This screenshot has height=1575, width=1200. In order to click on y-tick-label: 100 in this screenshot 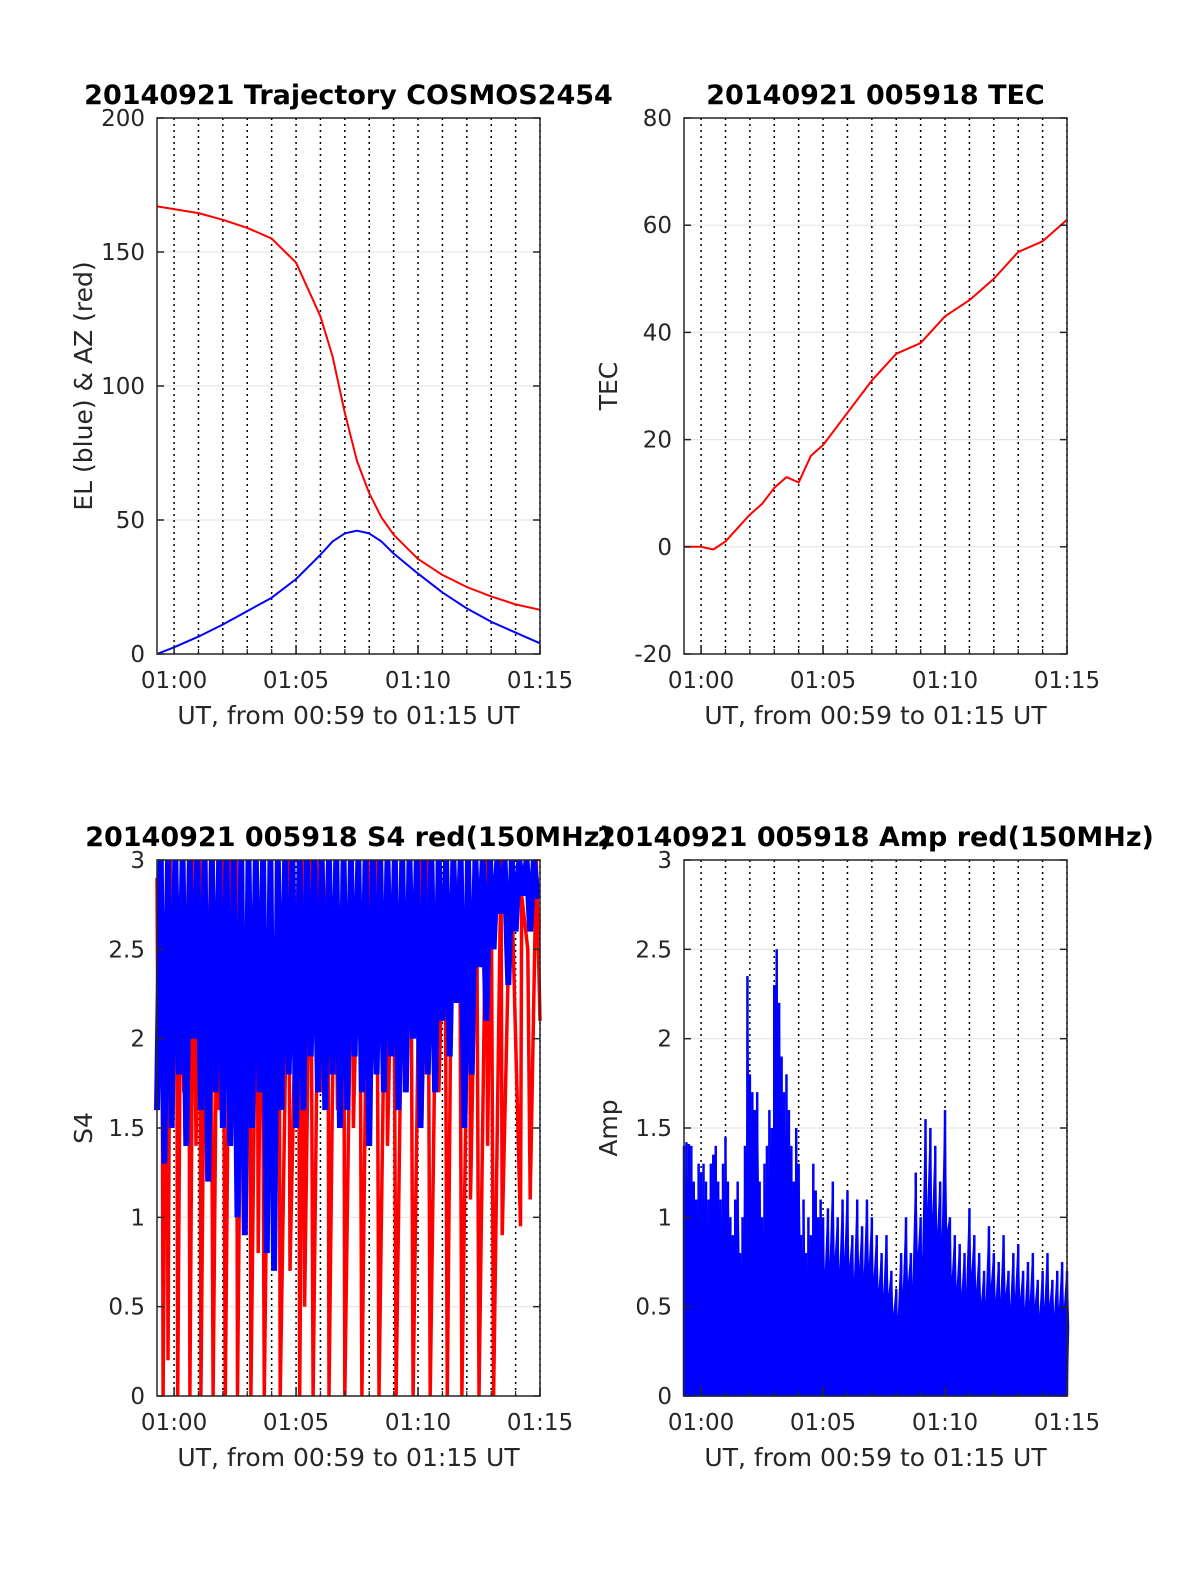, I will do `click(123, 387)`.